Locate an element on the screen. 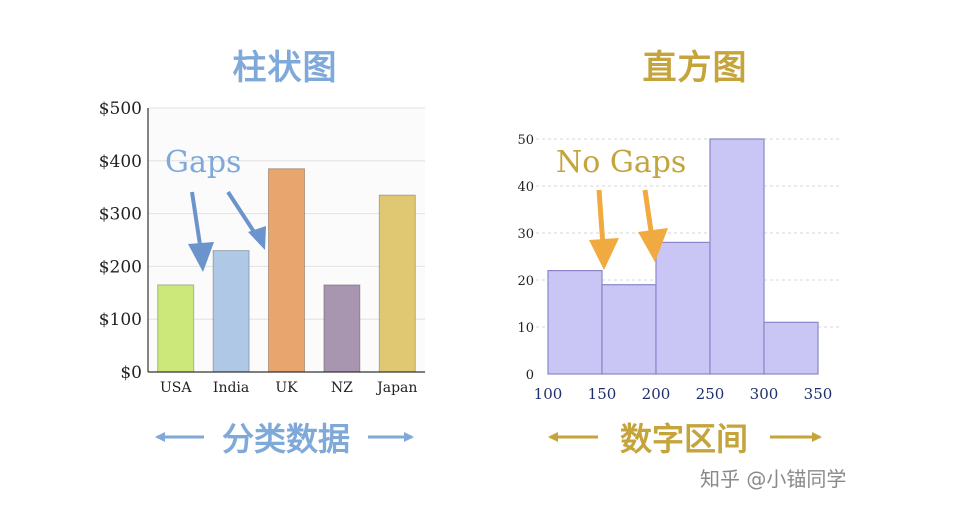 Image resolution: width=956 pixels, height=520 pixels. bar-x-tick-label: UK is located at coordinates (286, 388).